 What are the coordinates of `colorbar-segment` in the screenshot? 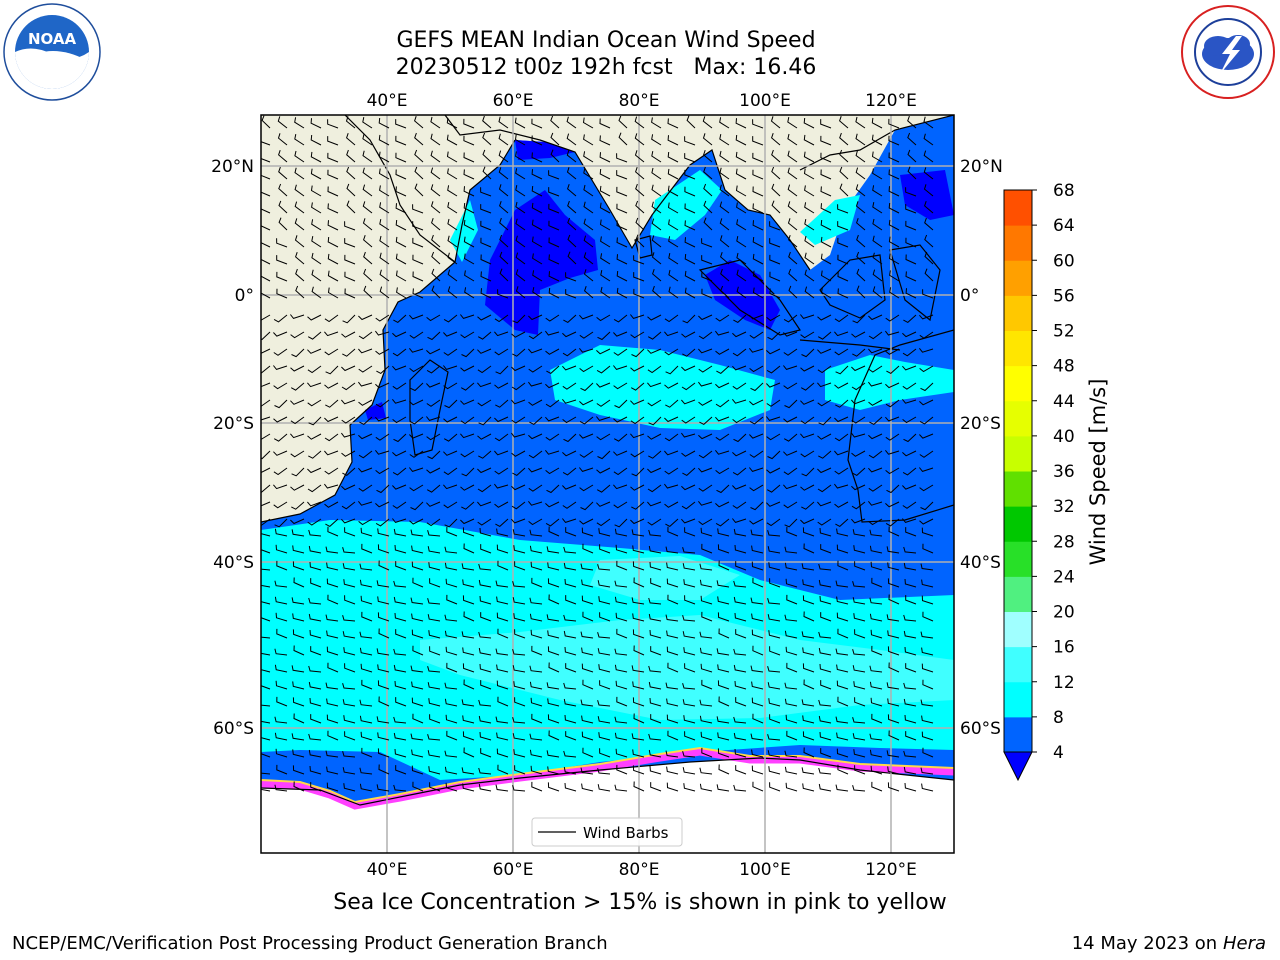 It's located at (1018, 418).